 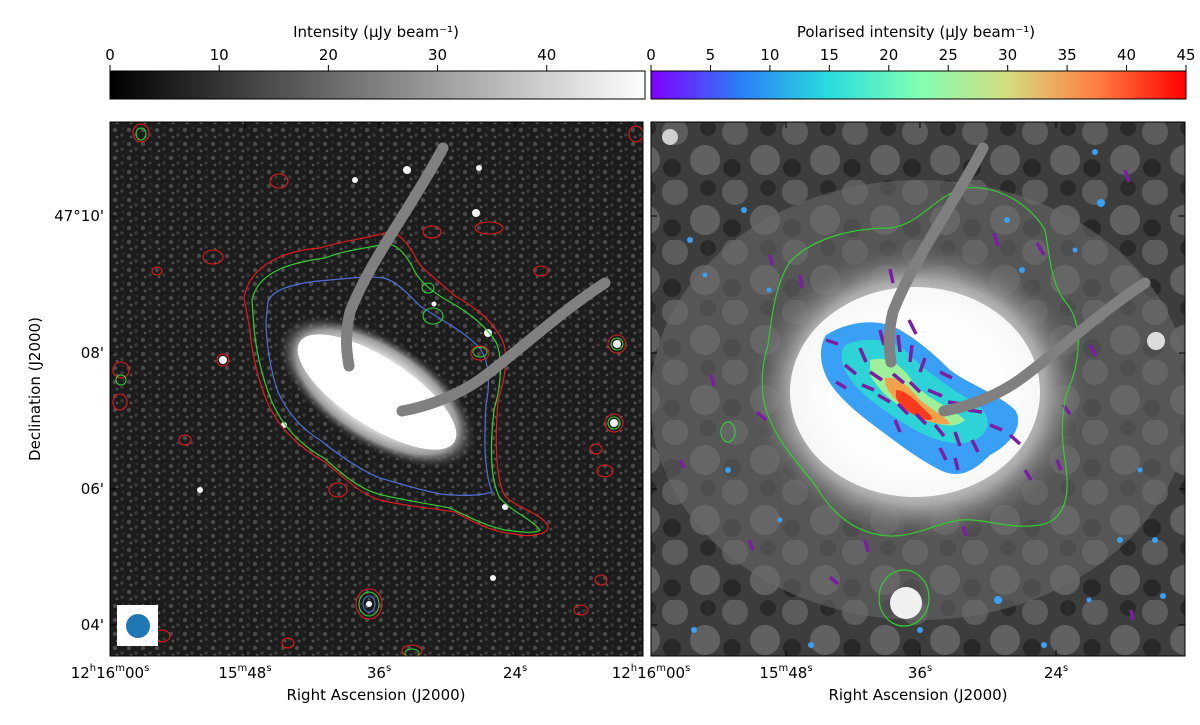 What do you see at coordinates (379, 386) in the screenshot?
I see `contour-blue` at bounding box center [379, 386].